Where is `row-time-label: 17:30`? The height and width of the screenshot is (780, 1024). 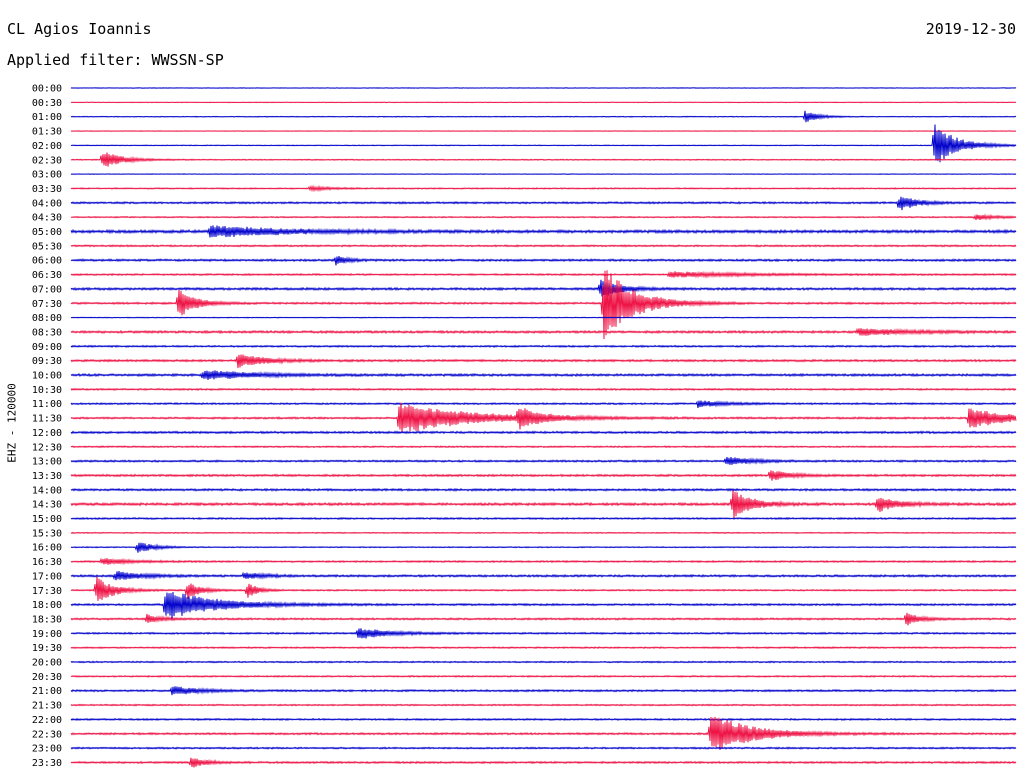
row-time-label: 17:30 is located at coordinates (47, 591).